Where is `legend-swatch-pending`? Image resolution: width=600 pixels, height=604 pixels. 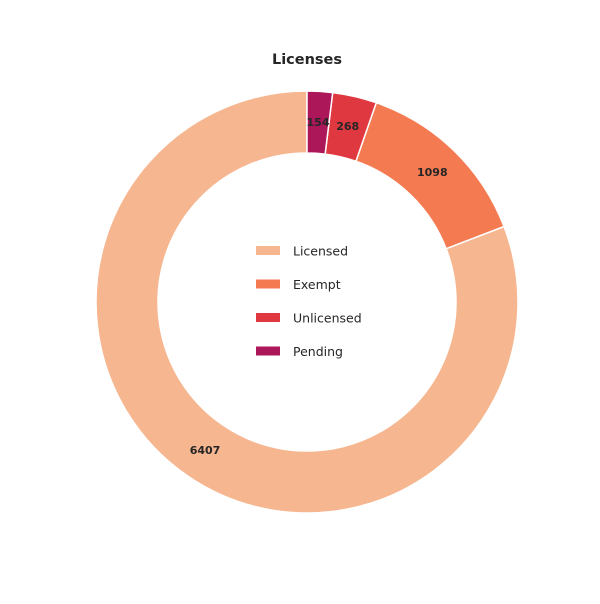
legend-swatch-pending is located at coordinates (268, 351).